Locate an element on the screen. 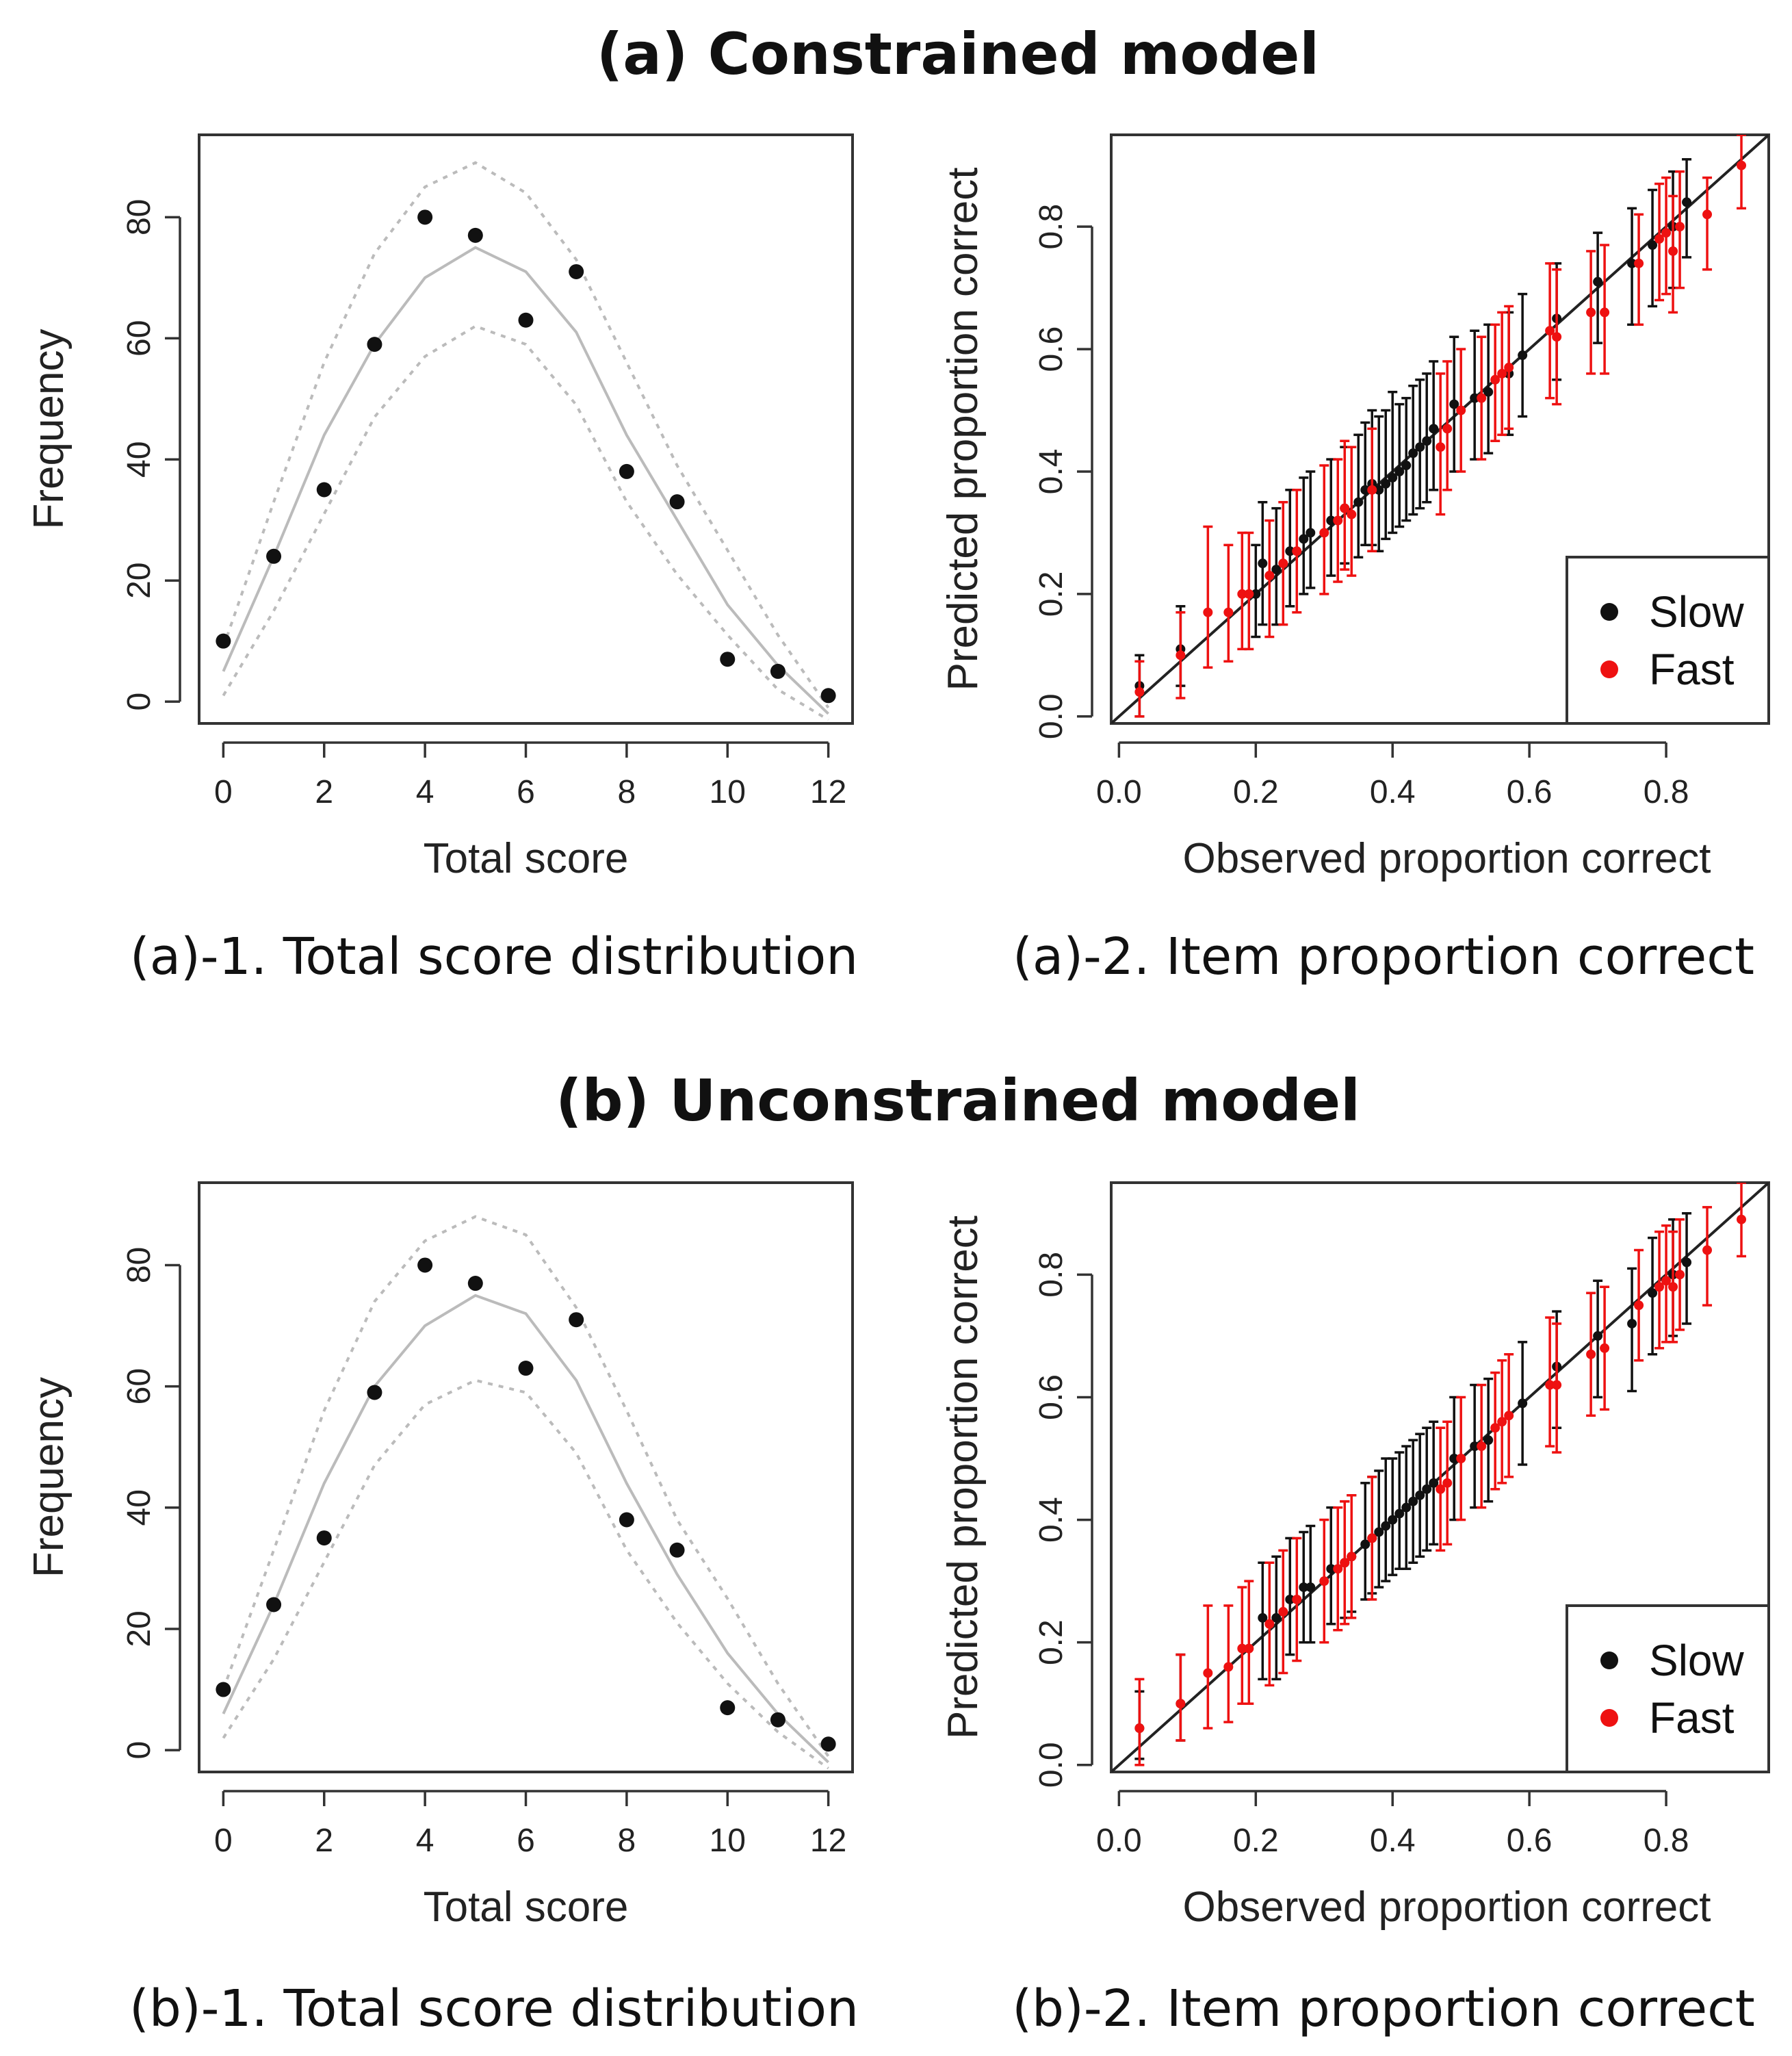 The height and width of the screenshot is (2056, 1792). y-tick-label: 0.6 is located at coordinates (1051, 1397).